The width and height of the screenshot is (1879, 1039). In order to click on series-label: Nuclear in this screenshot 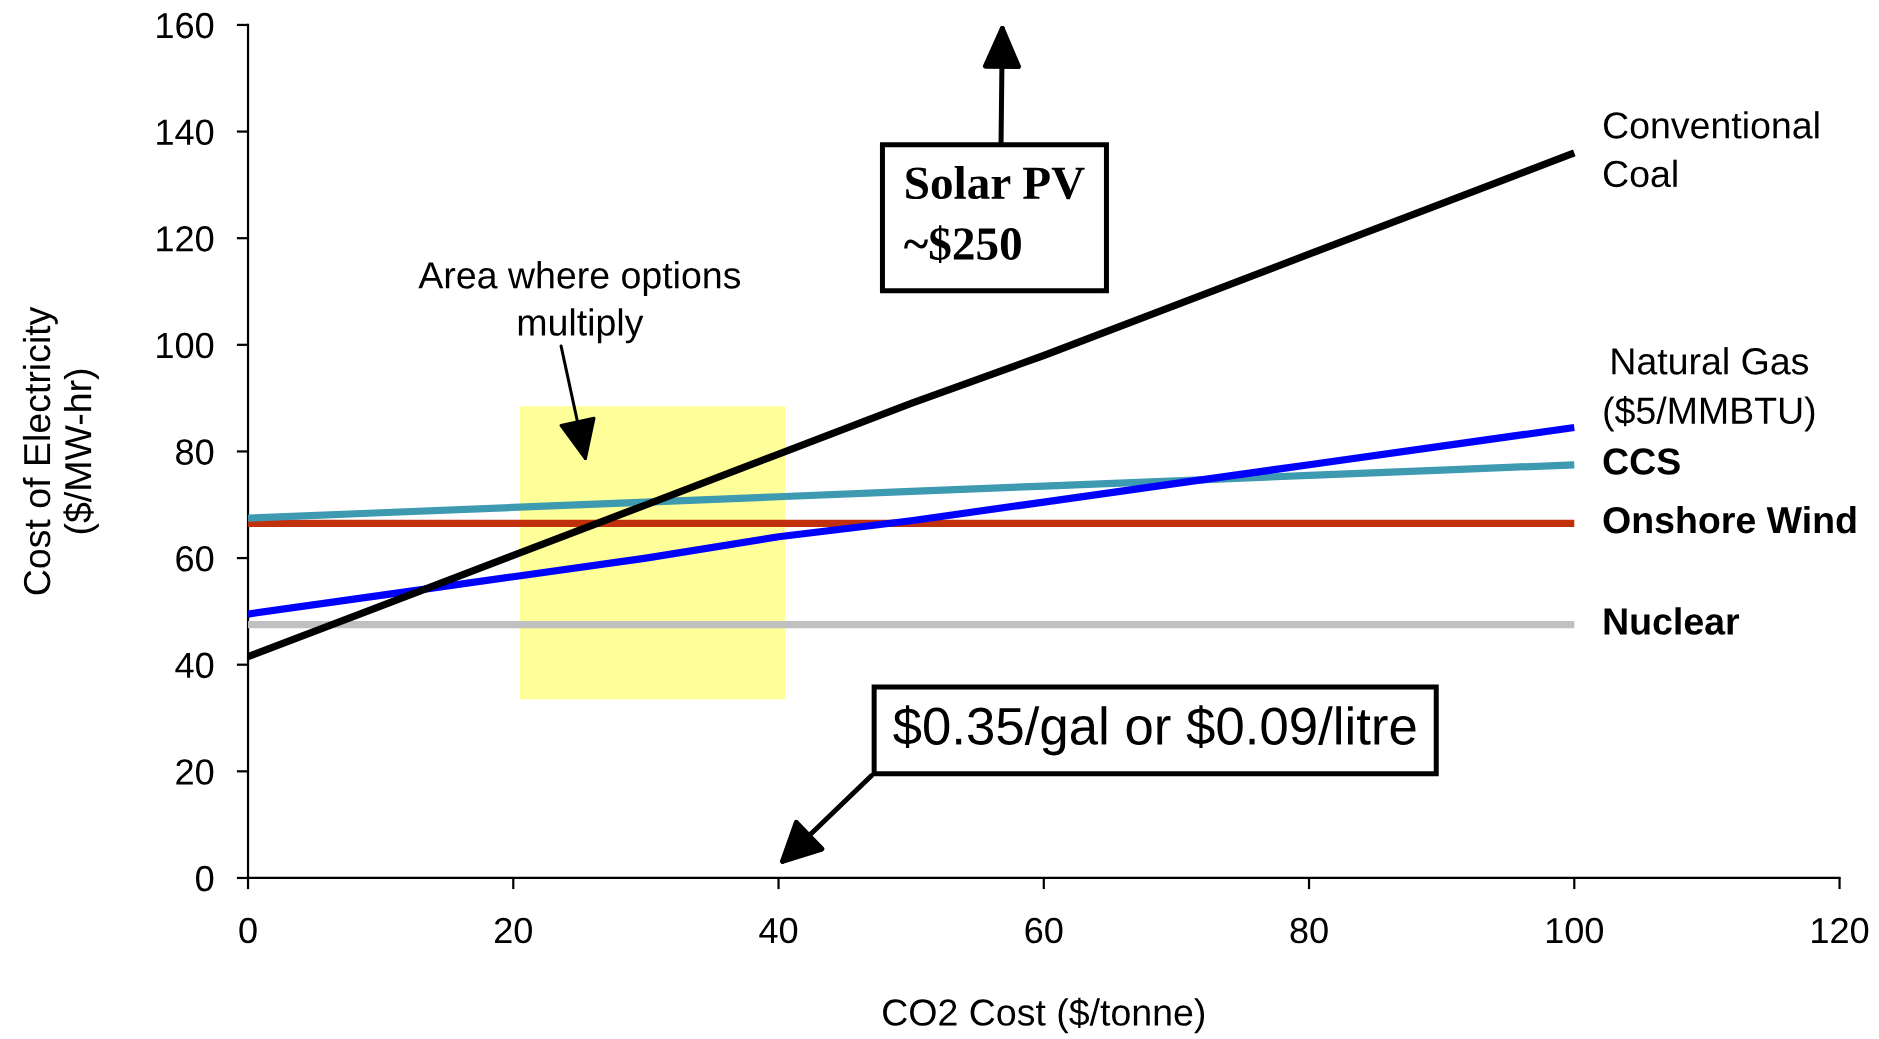, I will do `click(1672, 621)`.